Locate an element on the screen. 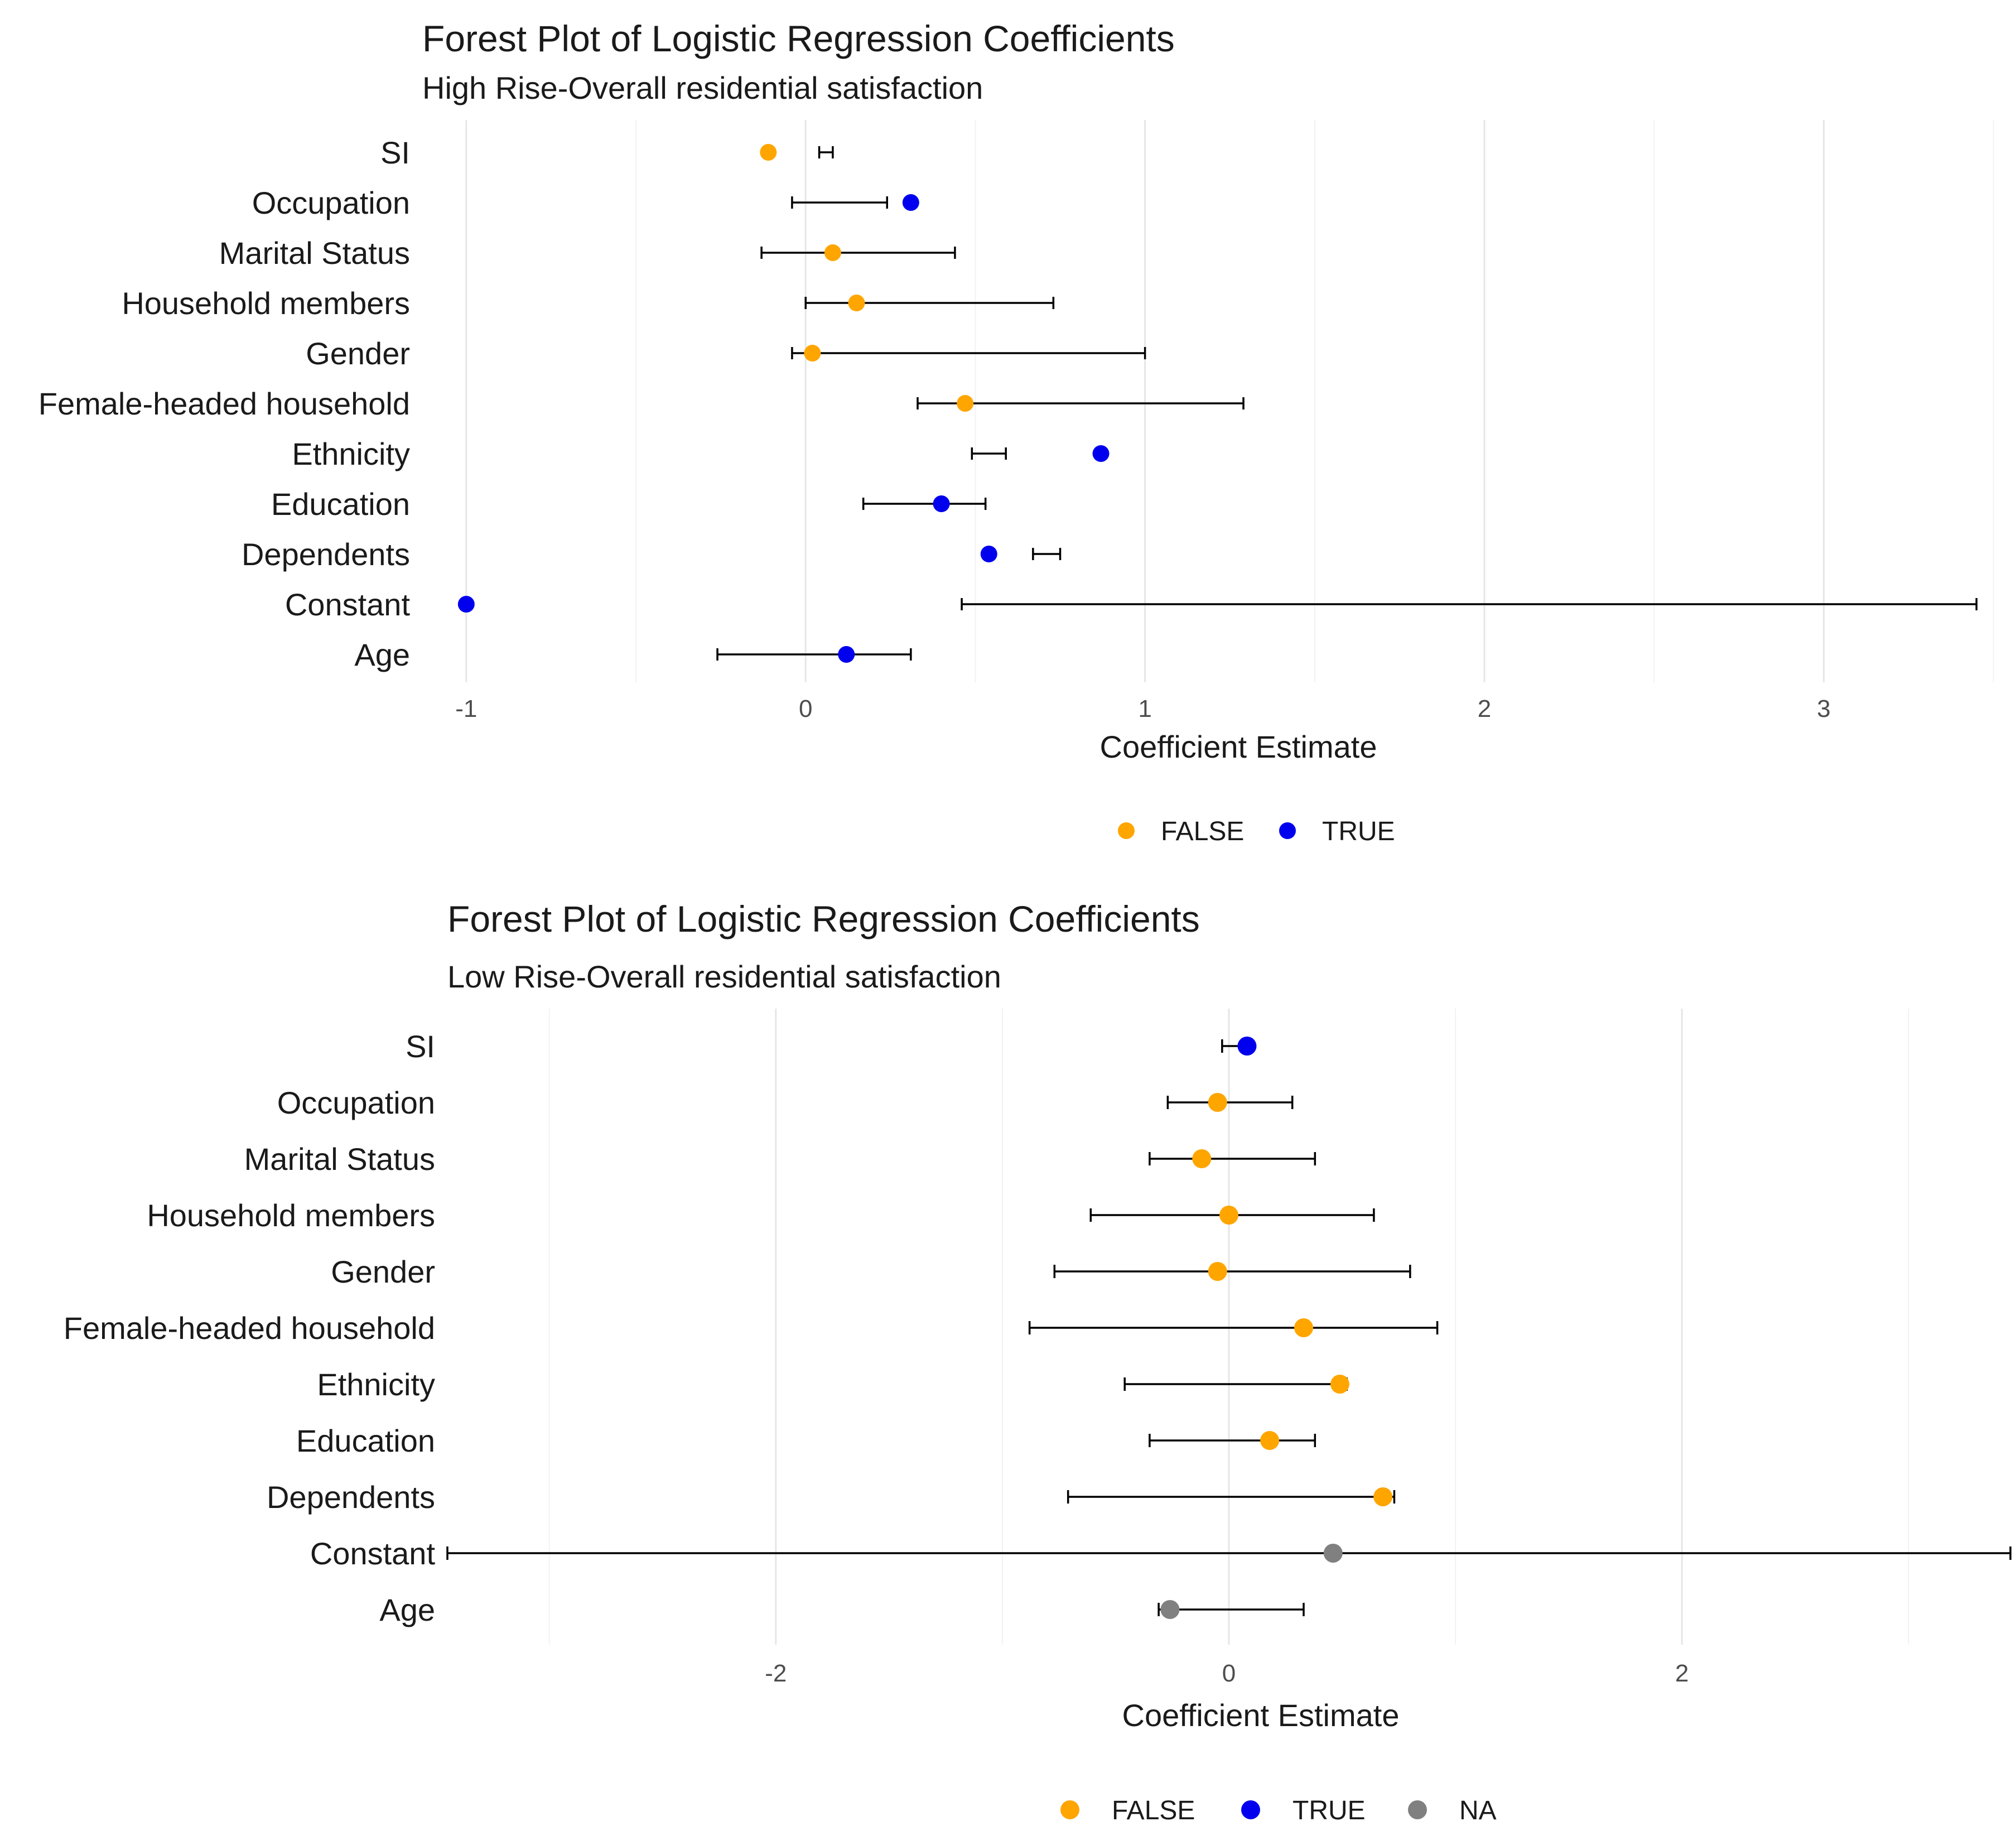 The image size is (2016, 1831). y-axis-label: Gender is located at coordinates (358, 353).